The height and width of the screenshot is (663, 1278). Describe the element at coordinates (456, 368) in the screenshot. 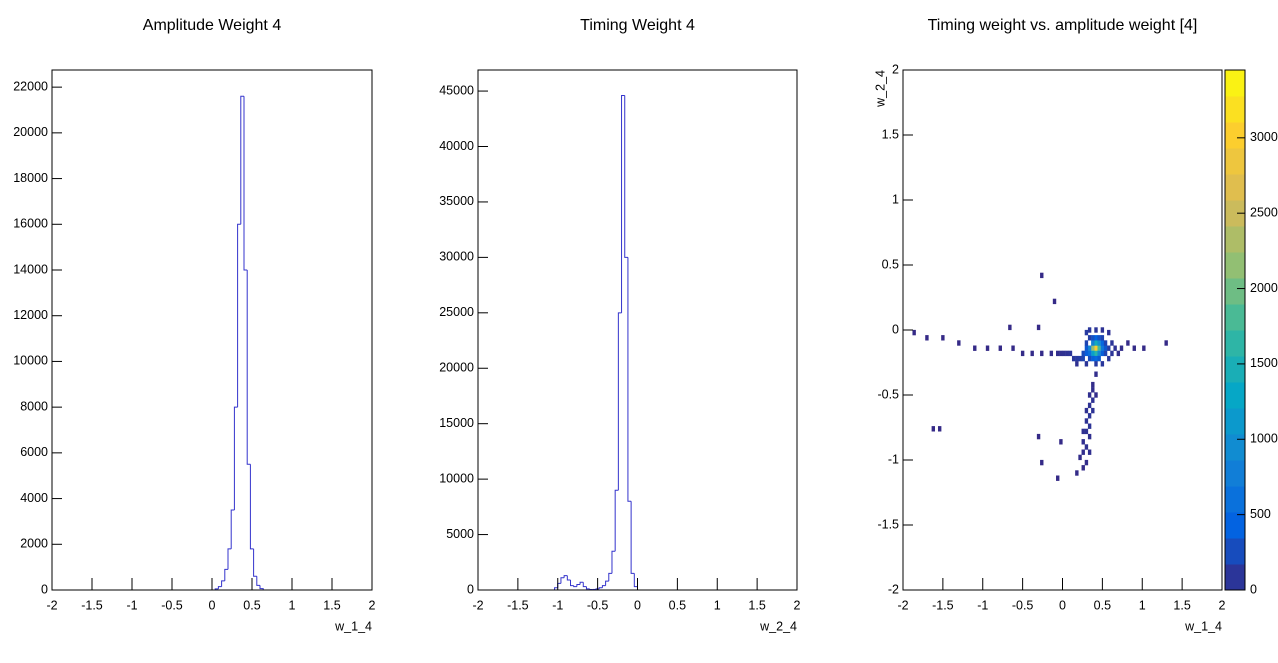

I see `y-tick-label: 20000` at that location.